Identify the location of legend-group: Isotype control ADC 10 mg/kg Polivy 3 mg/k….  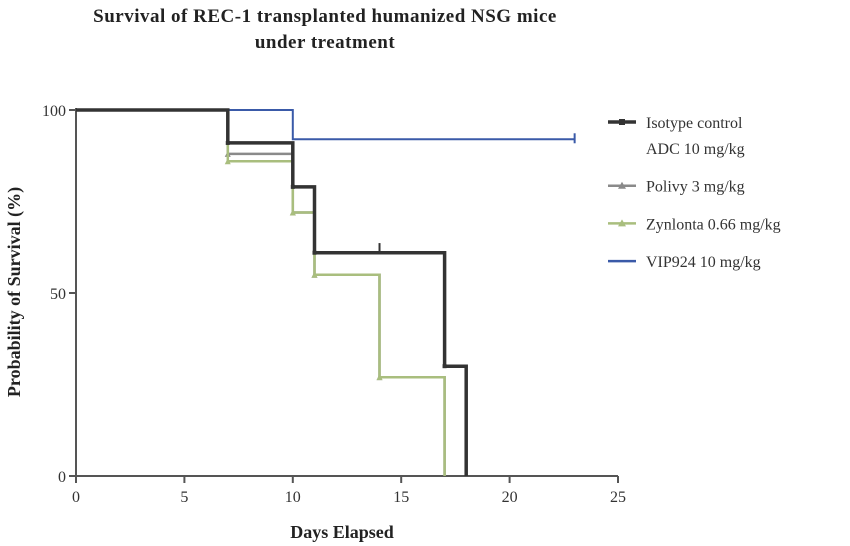
(694, 193).